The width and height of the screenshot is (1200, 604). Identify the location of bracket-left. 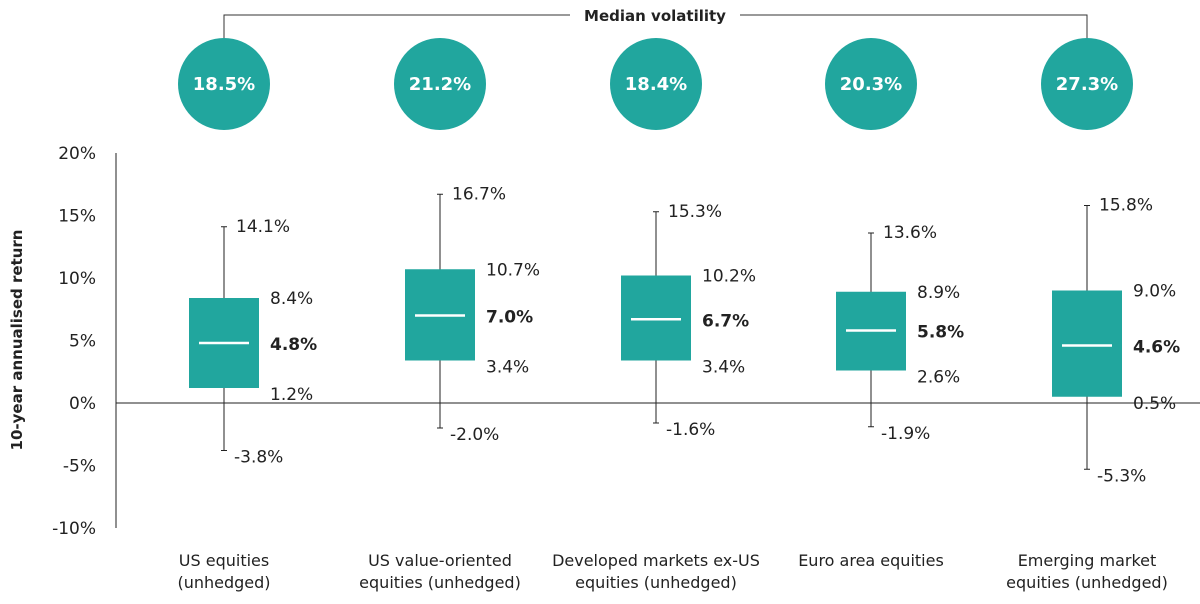
(396, 28).